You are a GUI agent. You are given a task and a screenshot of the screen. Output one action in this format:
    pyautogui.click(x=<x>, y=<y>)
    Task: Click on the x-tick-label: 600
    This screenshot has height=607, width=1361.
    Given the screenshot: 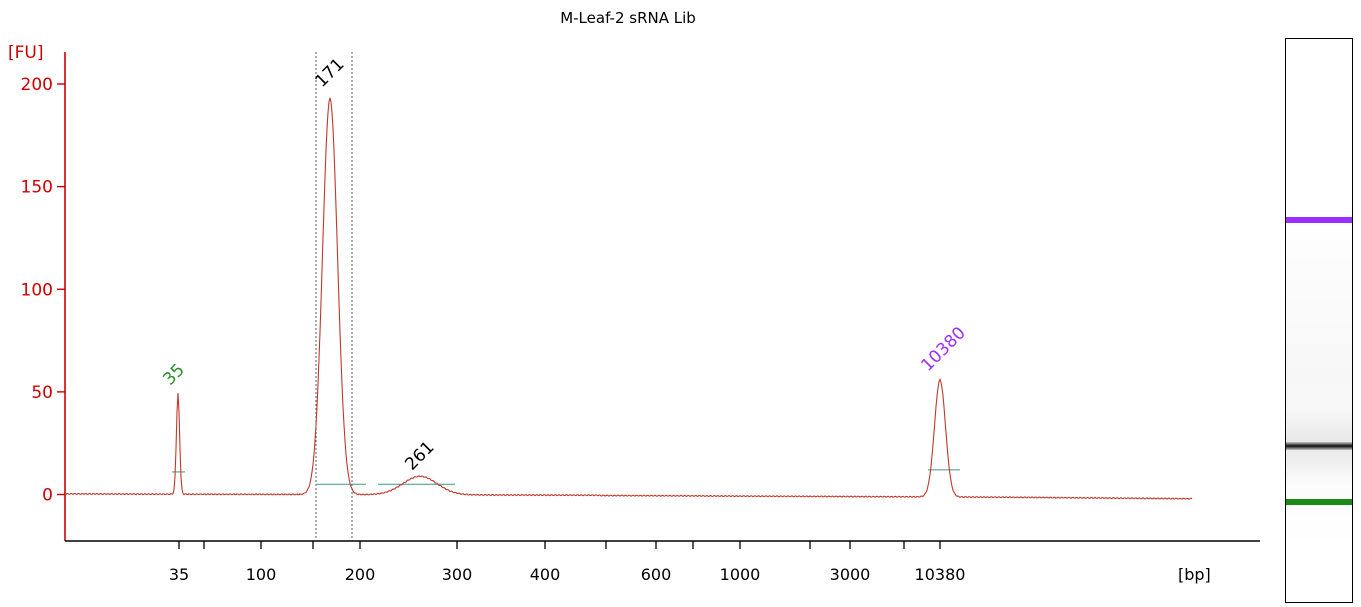 What is the action you would take?
    pyautogui.click(x=656, y=574)
    